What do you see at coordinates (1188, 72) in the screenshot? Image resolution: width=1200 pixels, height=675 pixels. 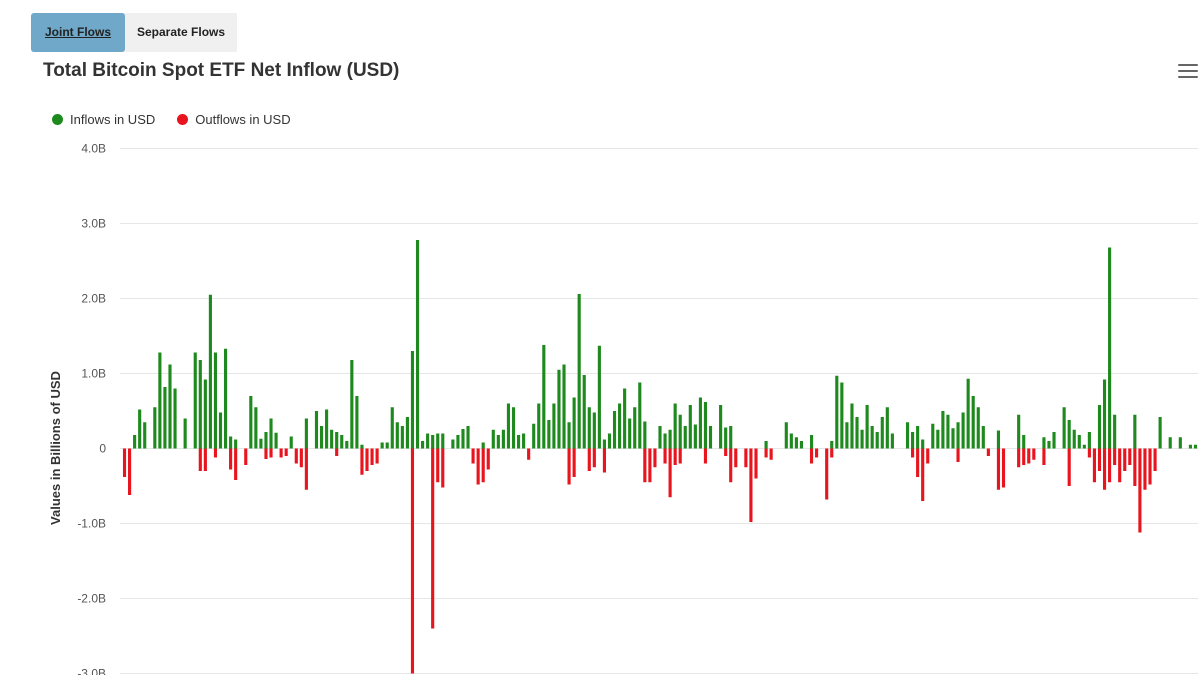 I see `hamburger-menu-icon` at bounding box center [1188, 72].